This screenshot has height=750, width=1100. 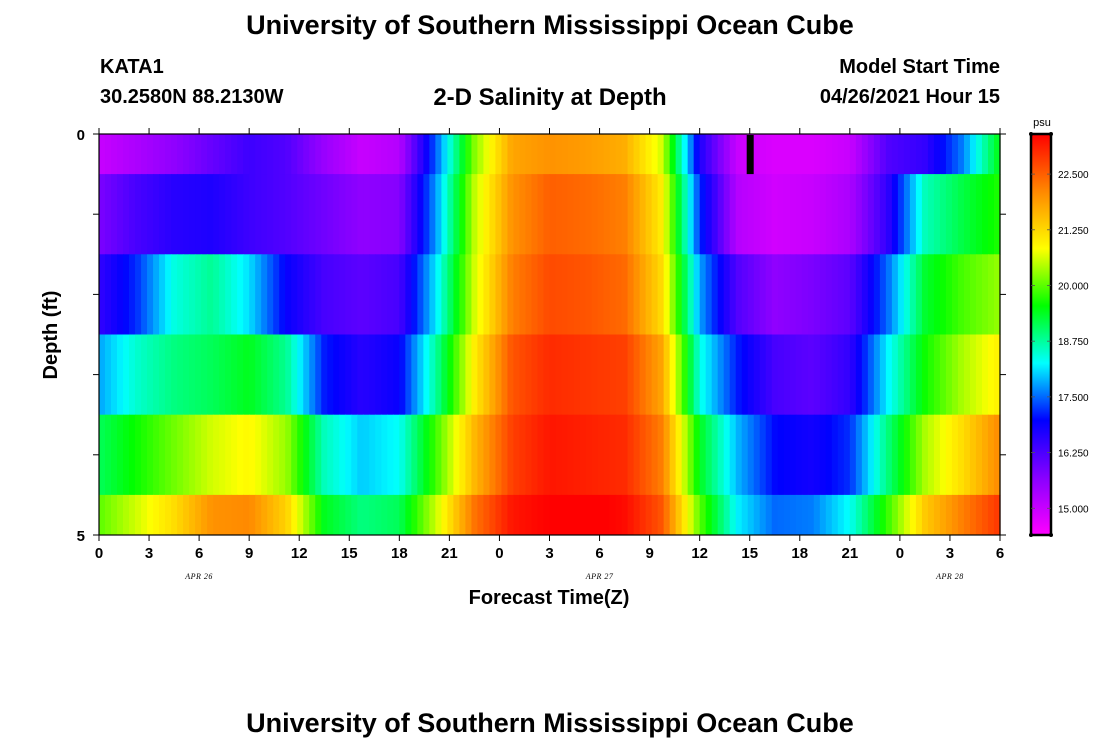 What do you see at coordinates (1073, 231) in the screenshot?
I see `colorbar-tick-label: 21.250` at bounding box center [1073, 231].